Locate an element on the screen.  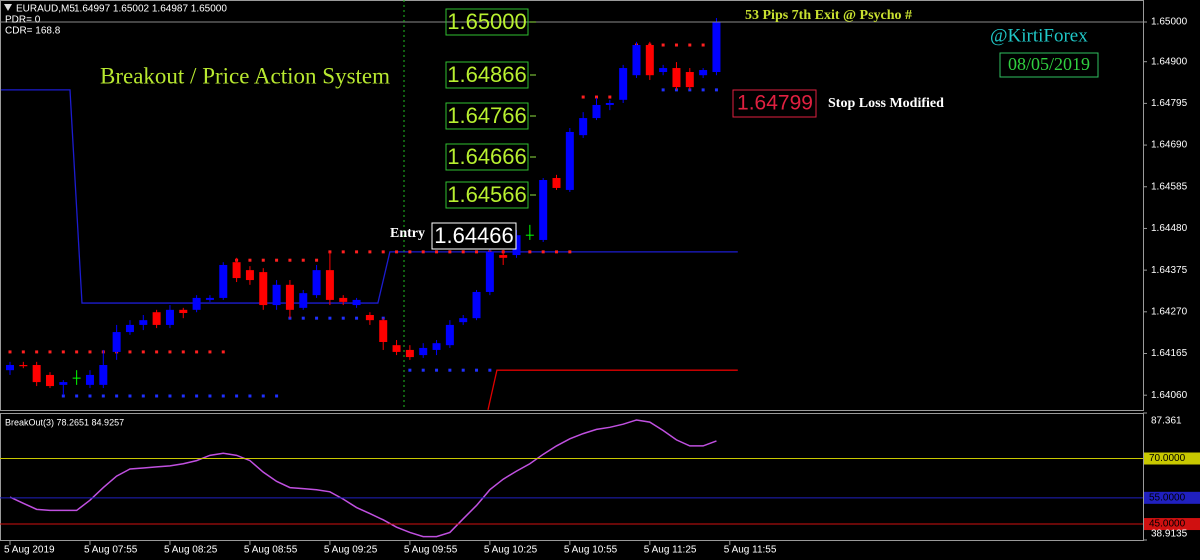
y-tick-label: 87.361 is located at coordinates (1166, 421).